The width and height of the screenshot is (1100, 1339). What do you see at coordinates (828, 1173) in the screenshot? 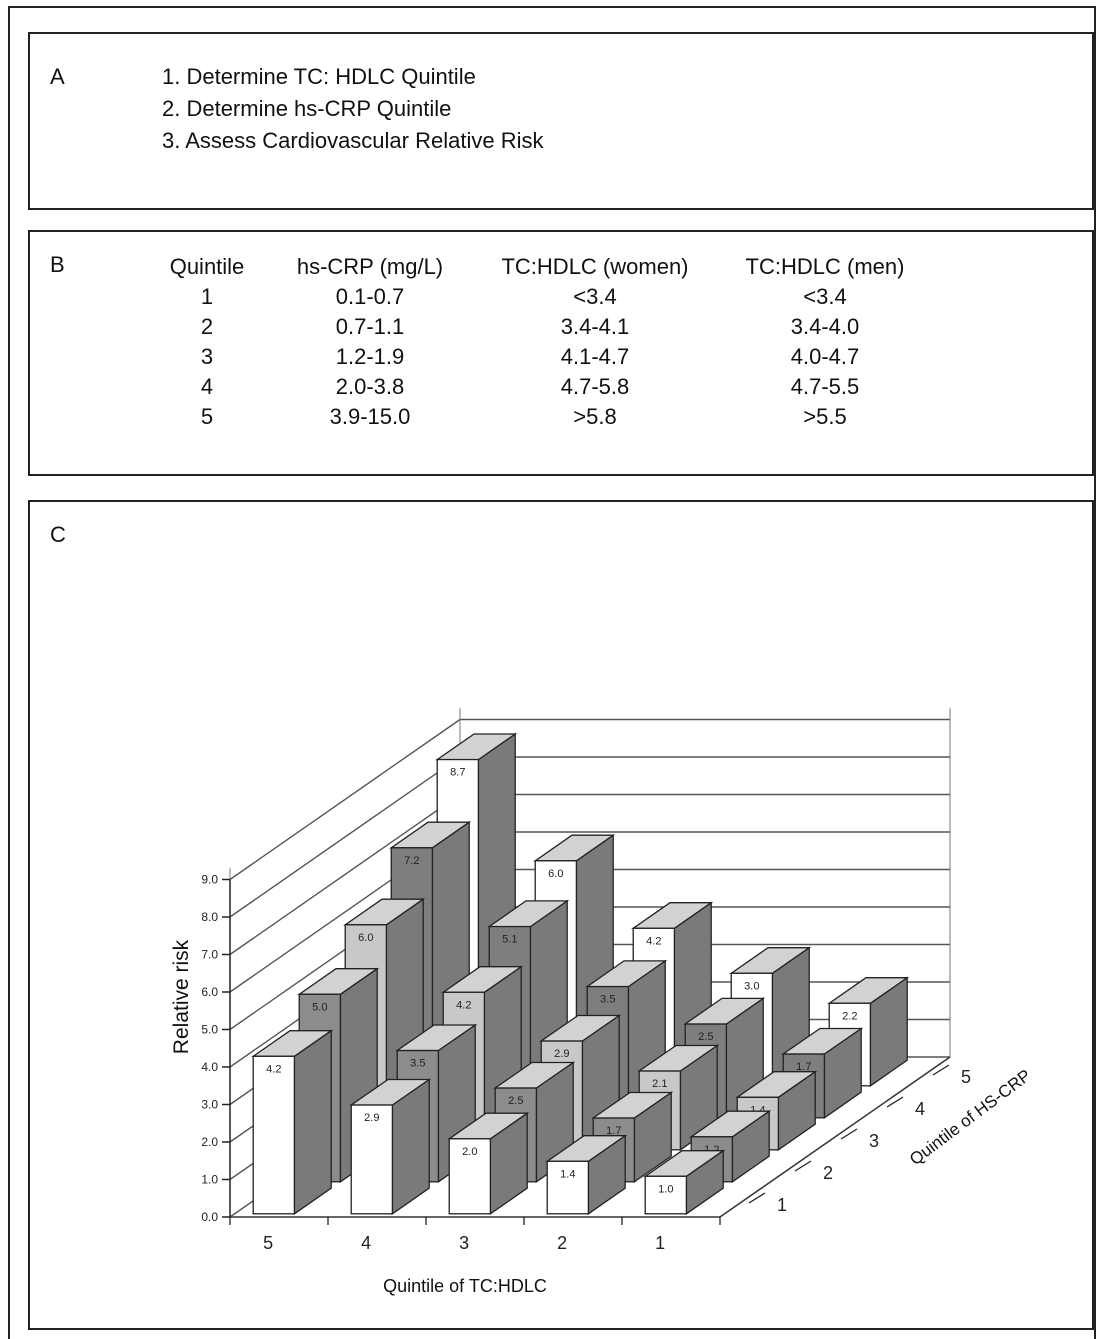
I see `z-tick-label: 2` at bounding box center [828, 1173].